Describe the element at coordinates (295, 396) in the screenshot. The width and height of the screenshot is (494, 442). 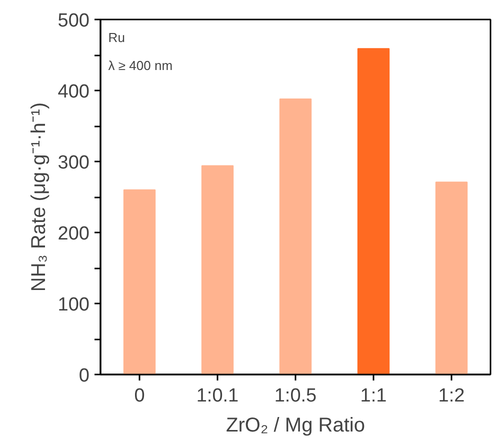
I see `x-tick-label: 1:0.5` at that location.